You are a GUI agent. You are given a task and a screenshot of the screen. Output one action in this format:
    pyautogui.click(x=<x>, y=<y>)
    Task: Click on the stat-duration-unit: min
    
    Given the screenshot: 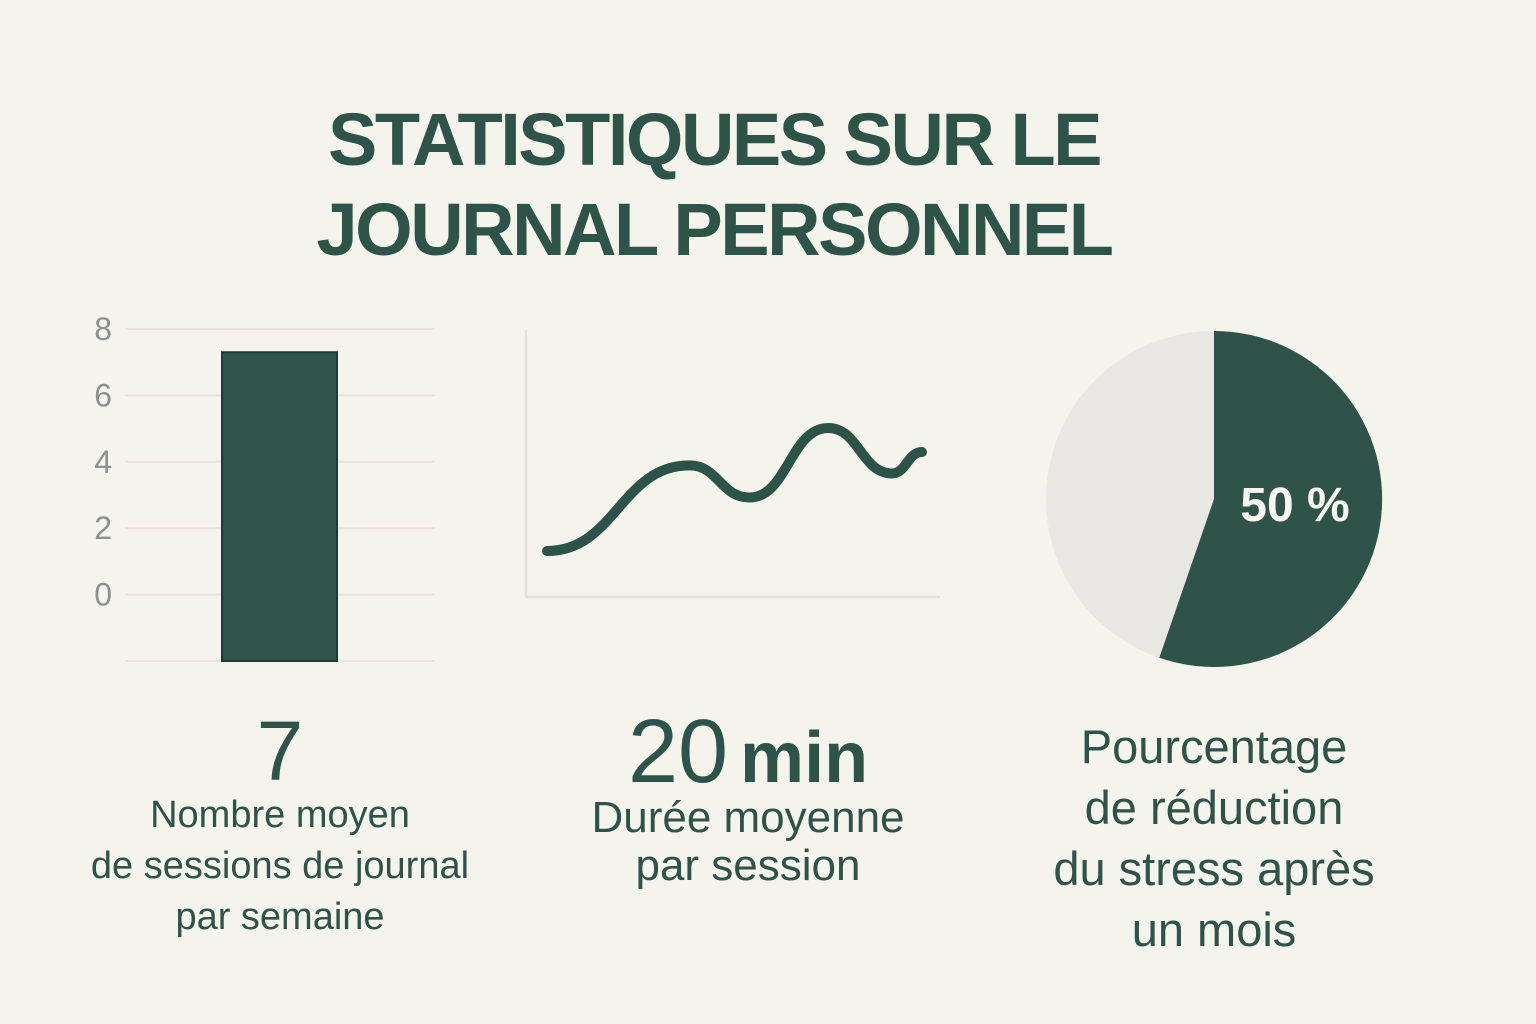 What is the action you would take?
    pyautogui.click(x=804, y=758)
    